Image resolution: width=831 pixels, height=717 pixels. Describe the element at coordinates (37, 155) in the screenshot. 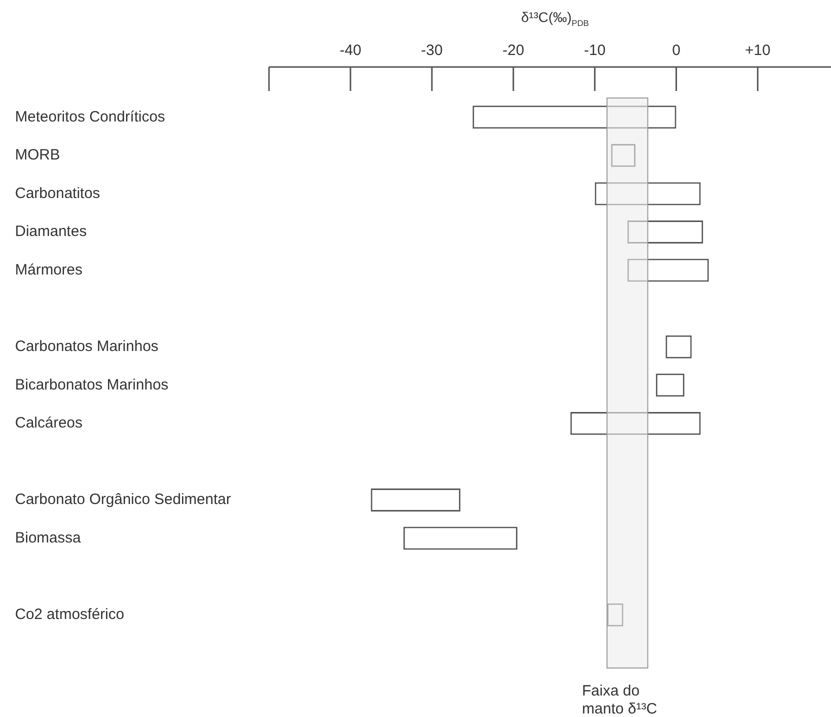

I see `y-tick-label: MORB` at that location.